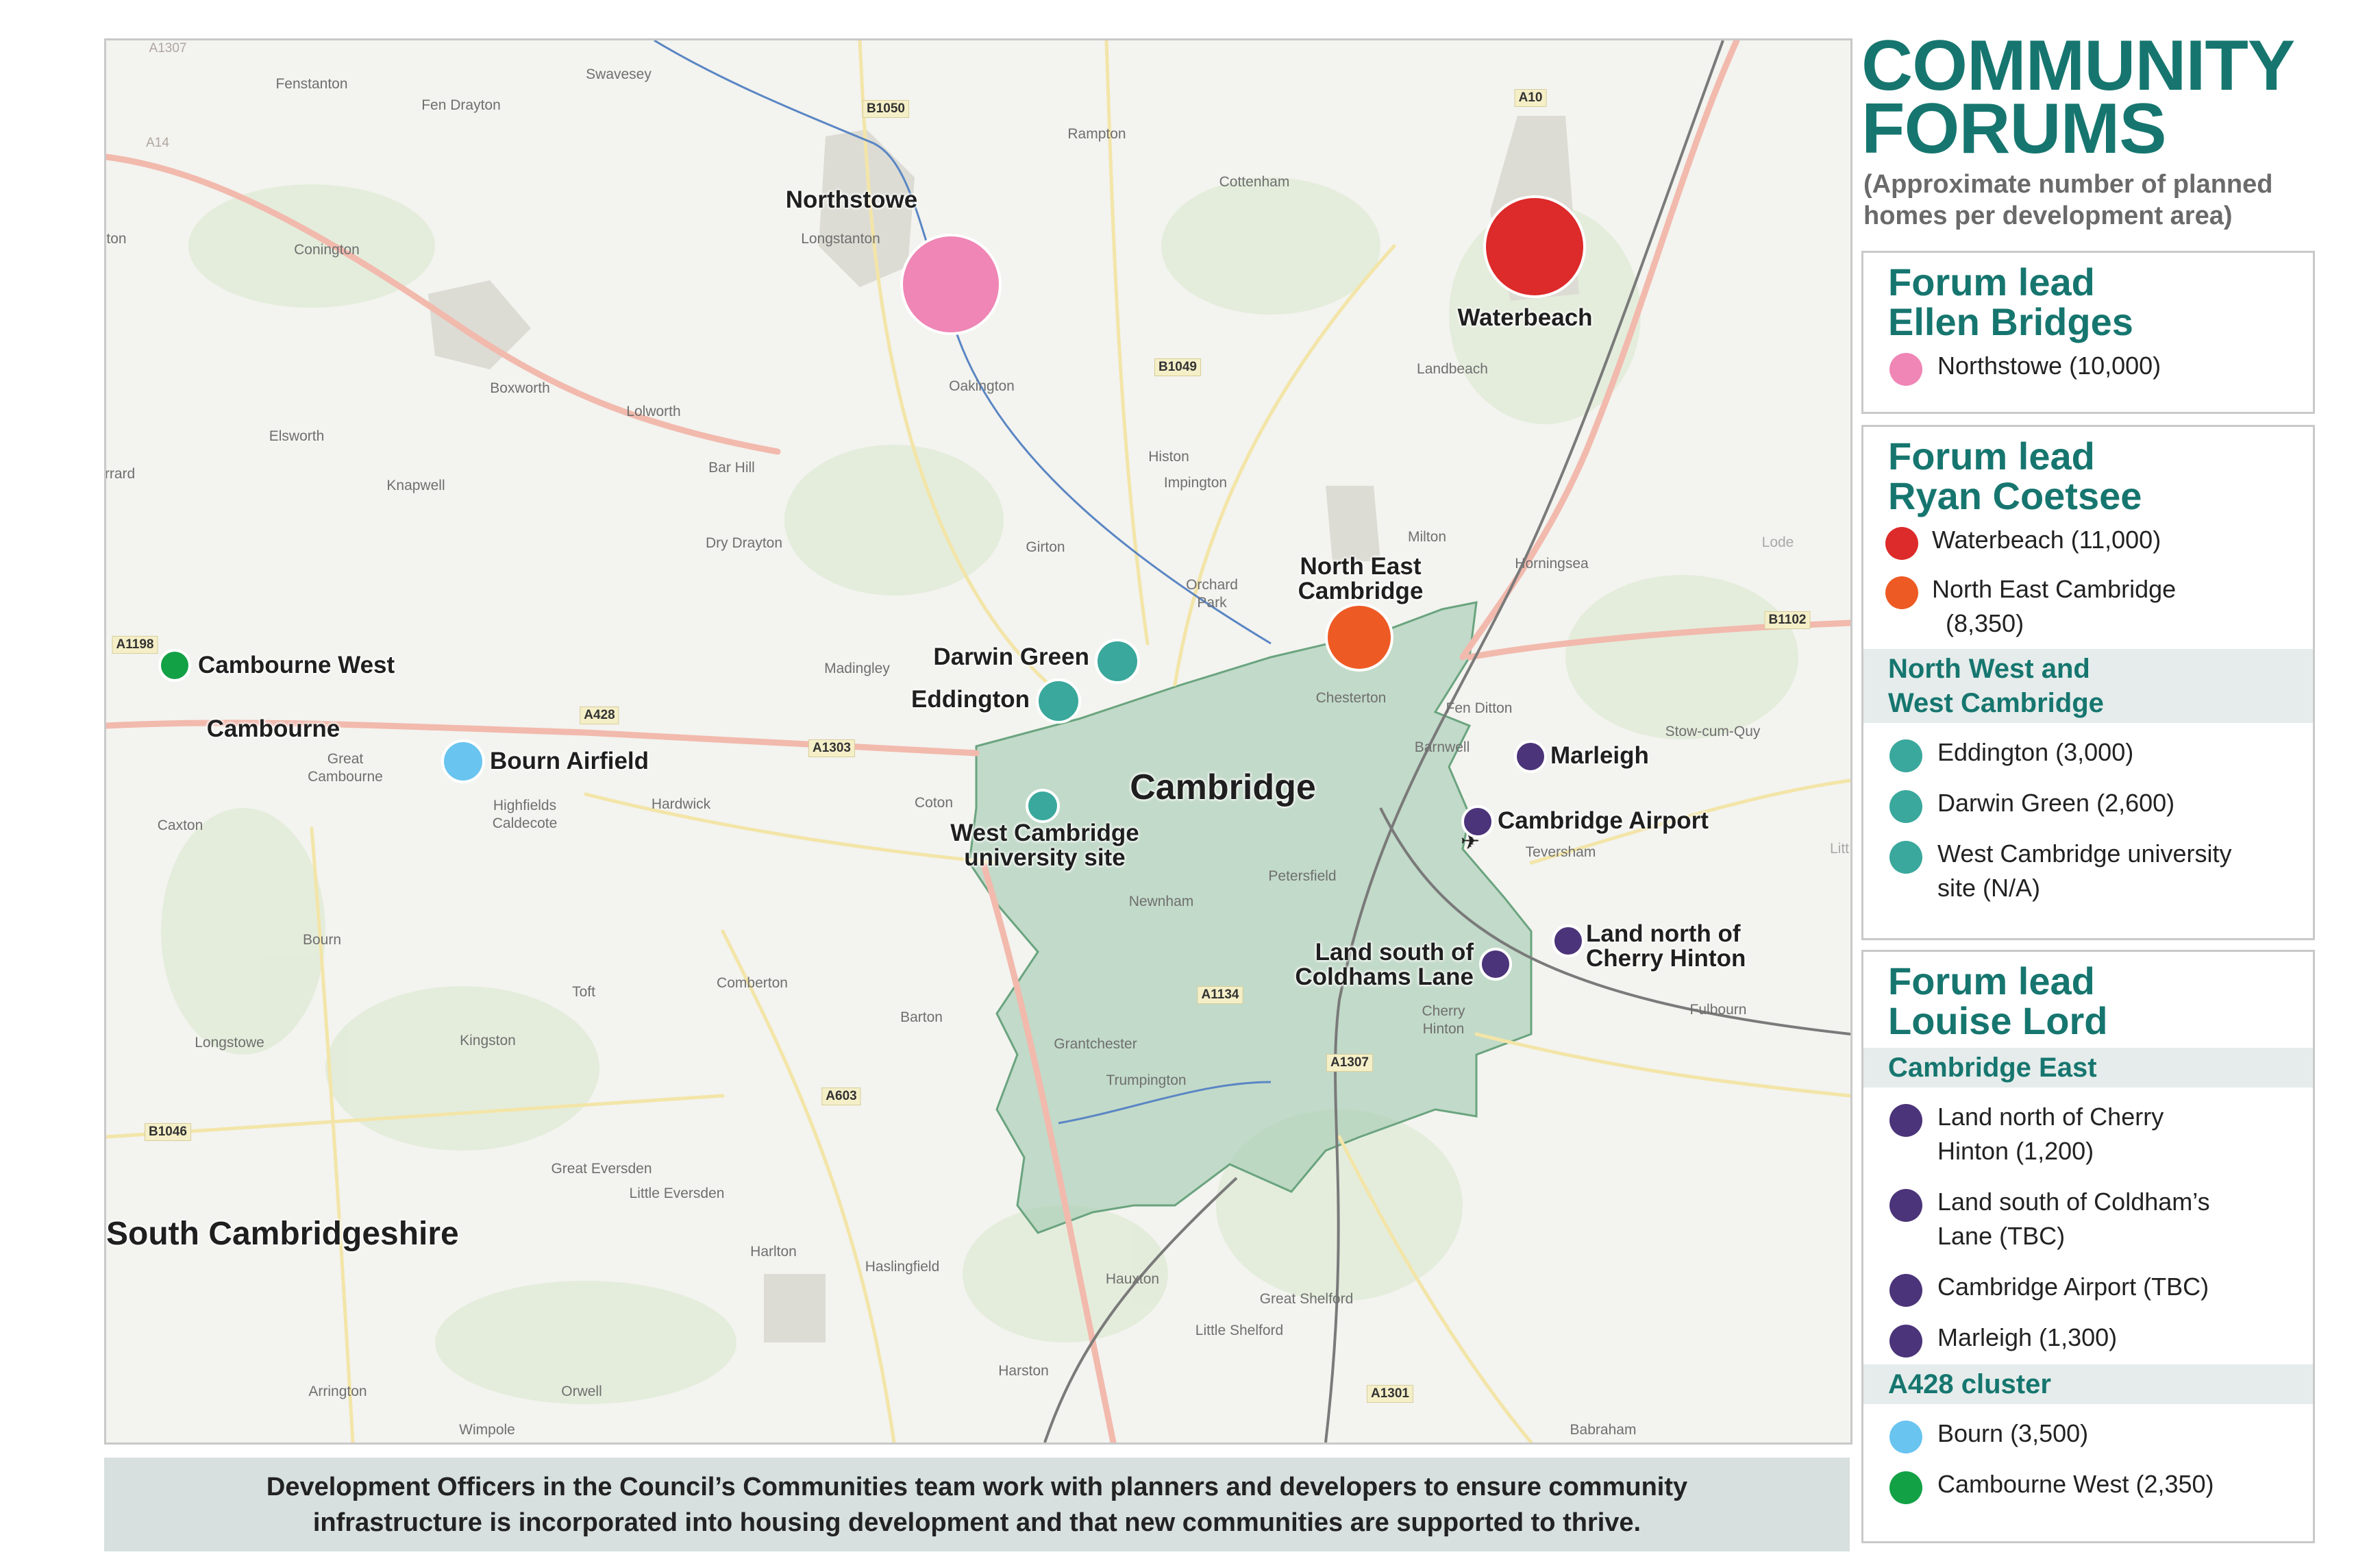 This screenshot has width=2380, height=1559. Describe the element at coordinates (569, 761) in the screenshot. I see `site-label-bourn-airfield: Bourn Airfield` at that location.